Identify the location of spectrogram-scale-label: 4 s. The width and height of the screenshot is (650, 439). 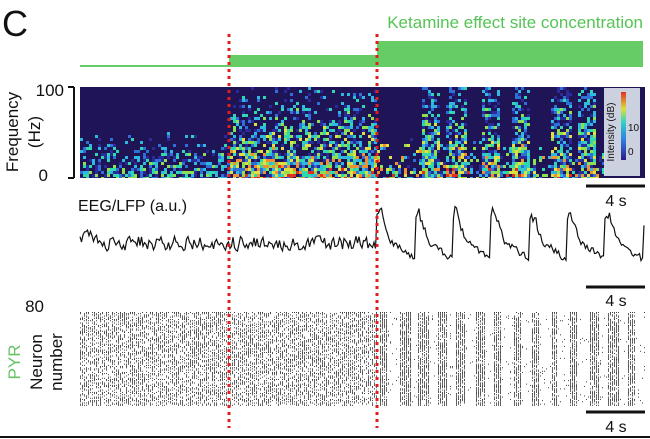
(615, 201).